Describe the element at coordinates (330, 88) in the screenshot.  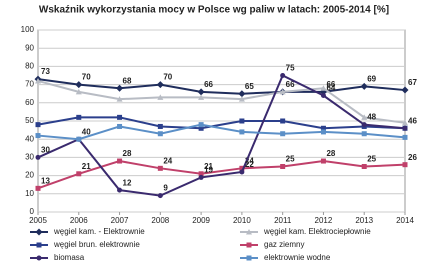
I see `value-label: 64` at that location.